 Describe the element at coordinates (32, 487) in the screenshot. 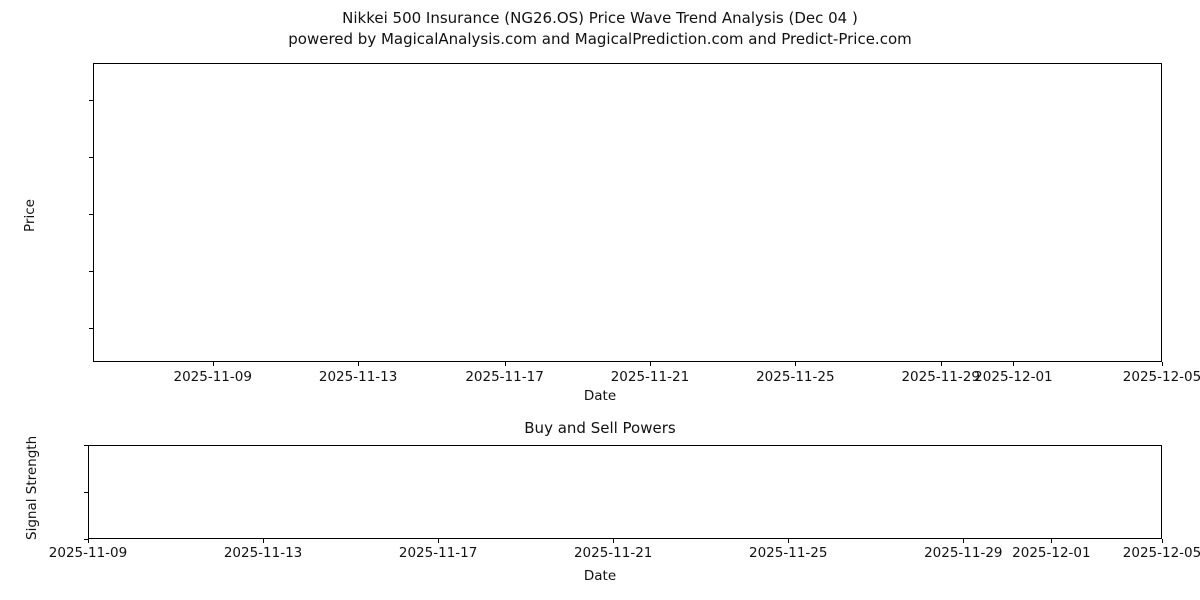

I see `signal-y-axis-label: Signal Strength` at that location.